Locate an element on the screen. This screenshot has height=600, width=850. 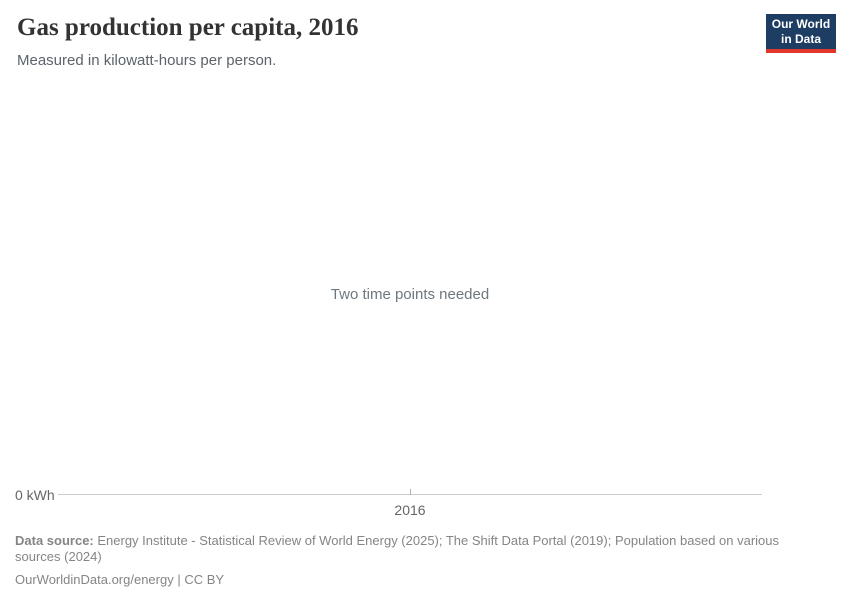
chart-subtitle: Measured in kilowatt-hours per person. is located at coordinates (147, 60).